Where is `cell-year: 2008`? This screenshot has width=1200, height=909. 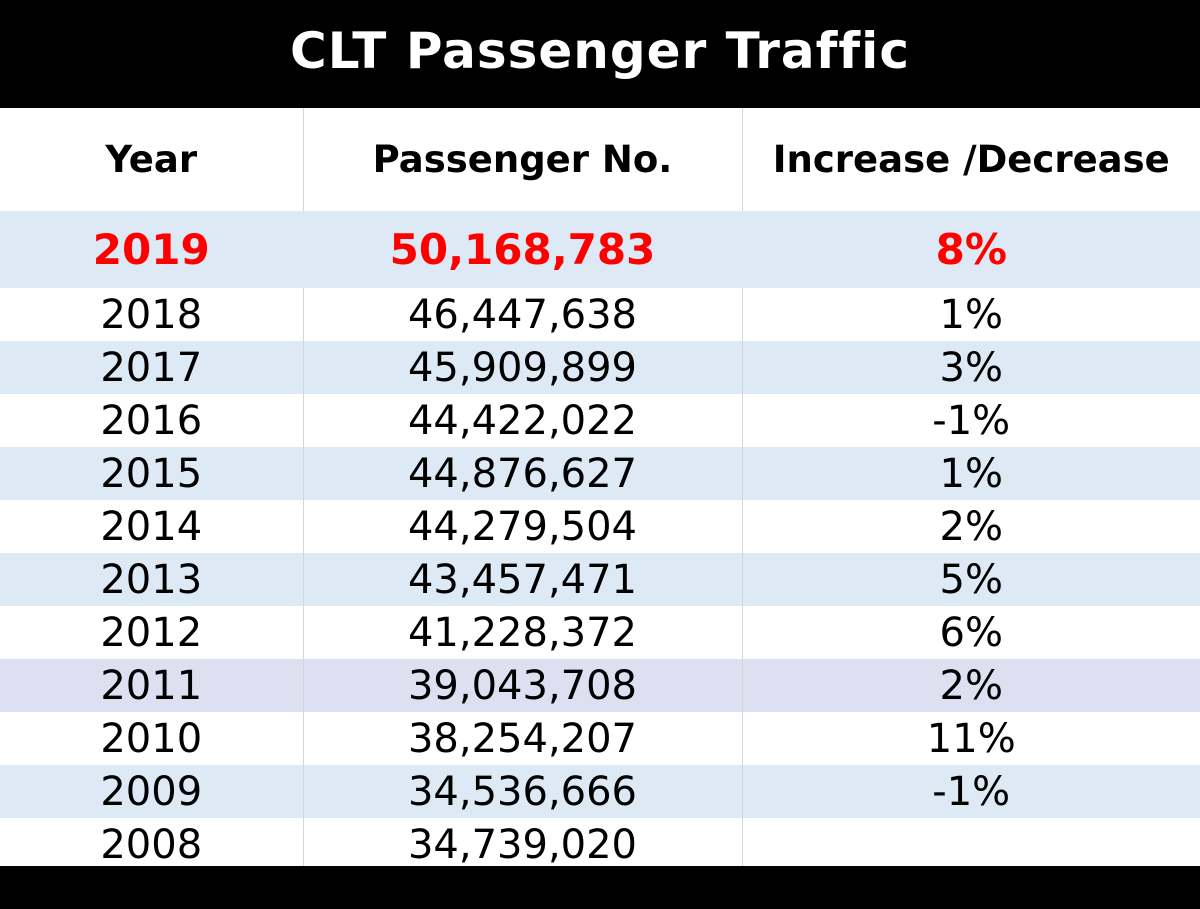
cell-year: 2008 is located at coordinates (151, 844).